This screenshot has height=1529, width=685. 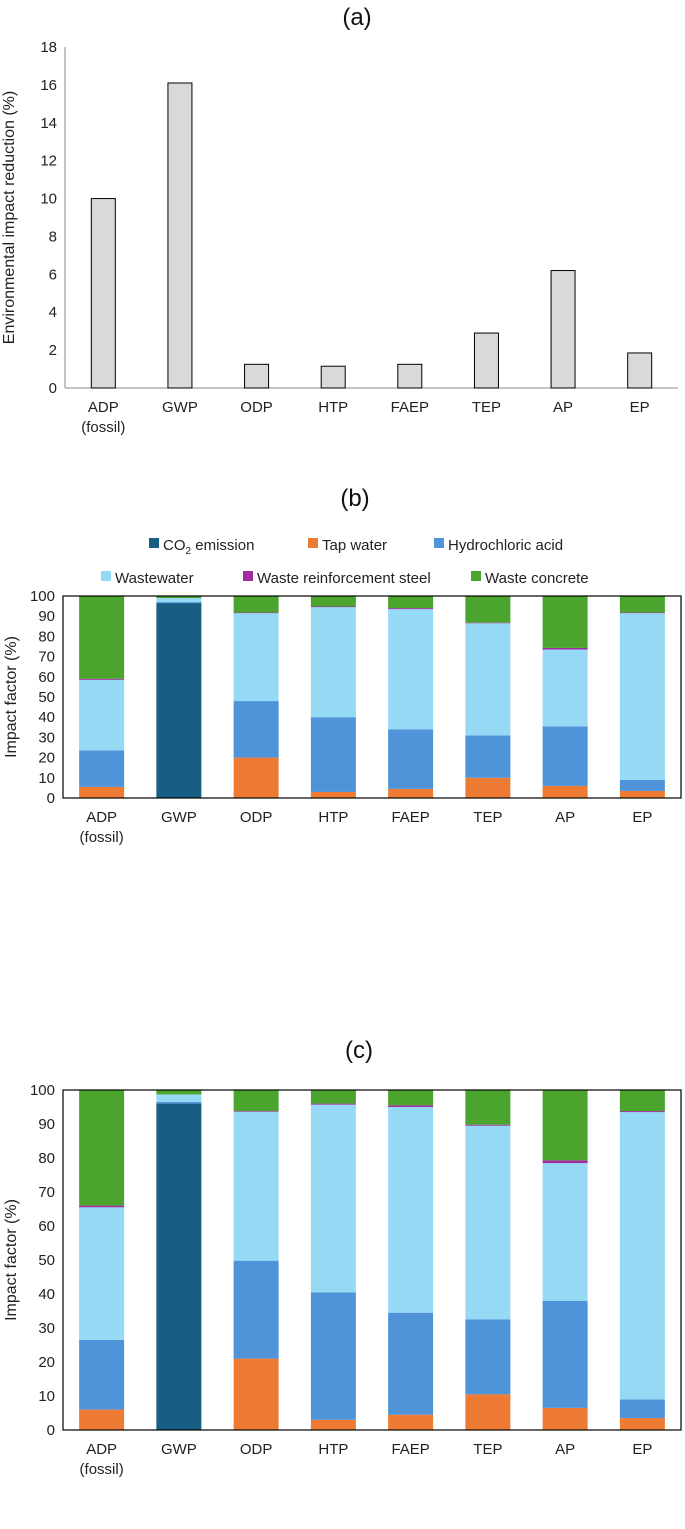 What do you see at coordinates (642, 613) in the screenshot?
I see `bar-segment-ep-waste-reinforcement-steel` at bounding box center [642, 613].